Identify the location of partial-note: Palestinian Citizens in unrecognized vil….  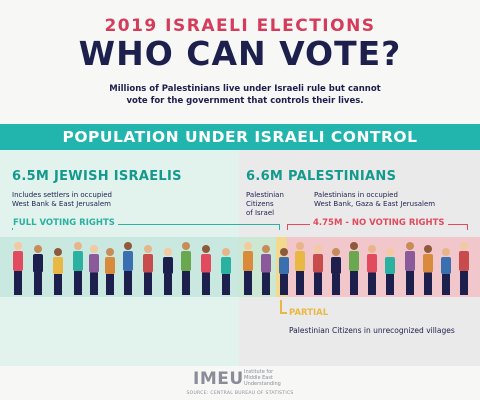
(372, 330).